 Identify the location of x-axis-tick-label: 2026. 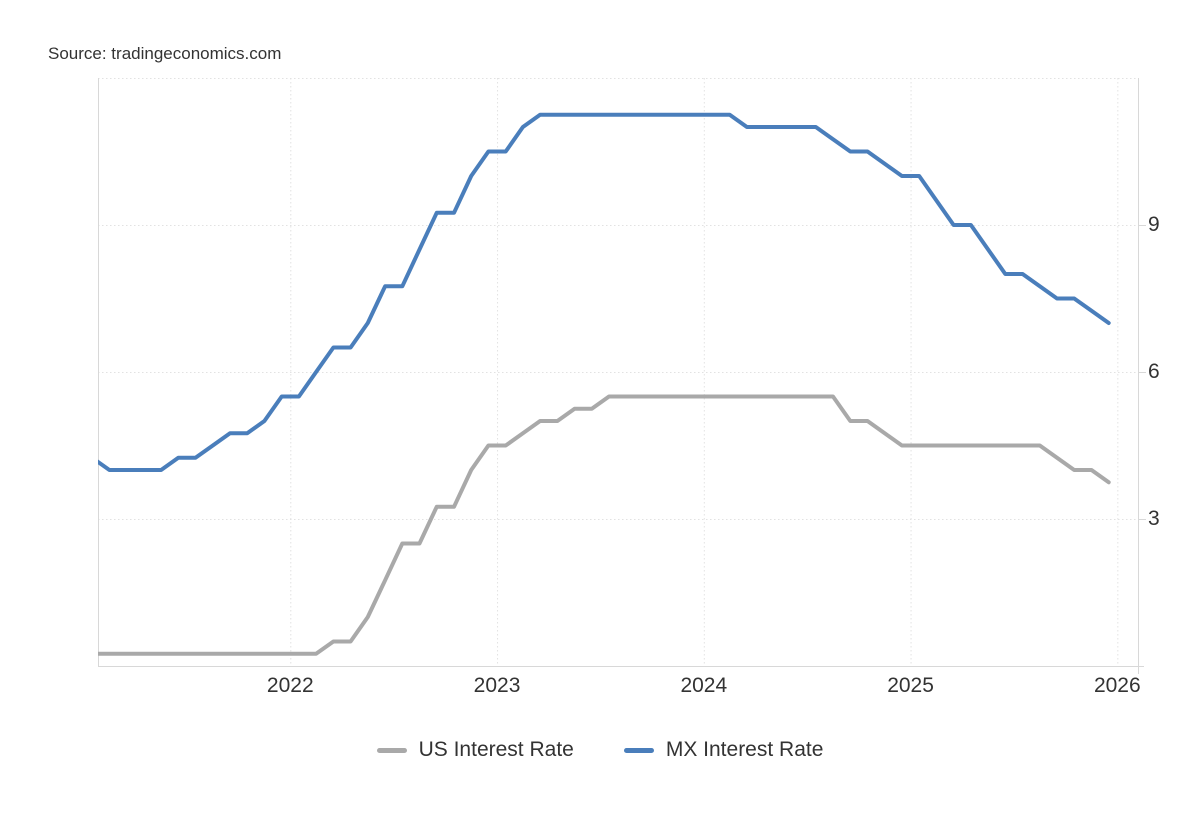
(1117, 685).